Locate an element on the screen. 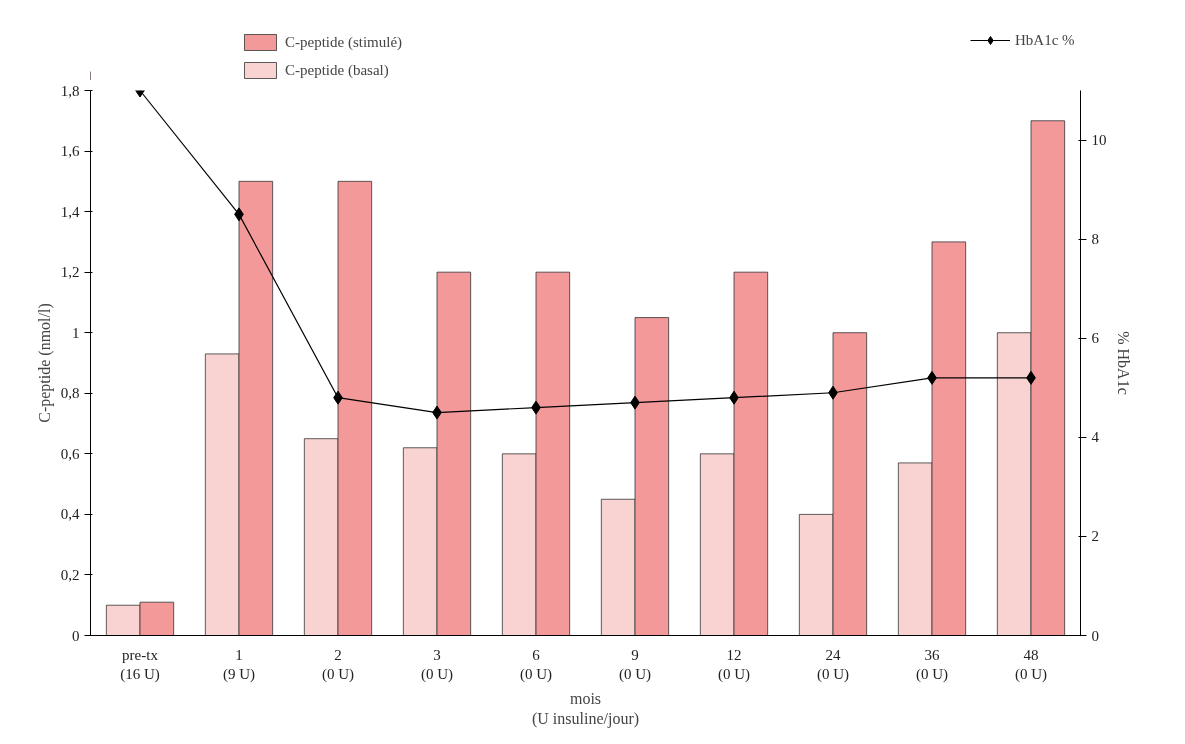 The image size is (1185, 744). y2-tick-label: 2 is located at coordinates (1095, 536).